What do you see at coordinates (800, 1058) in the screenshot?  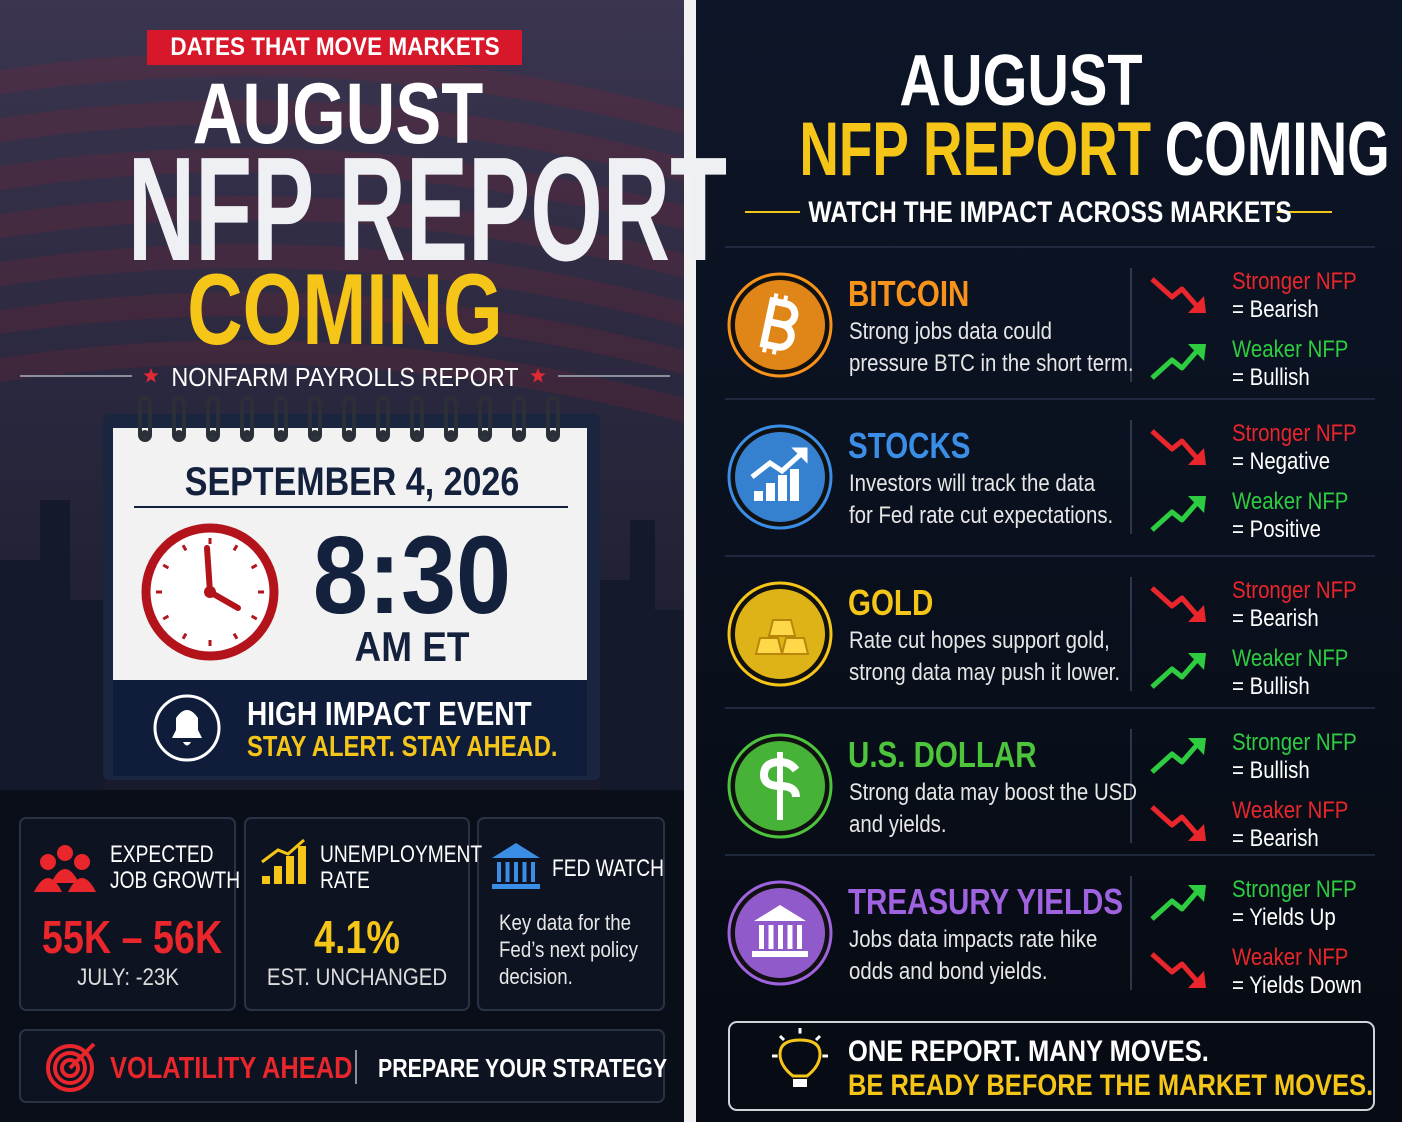 I see `bulb-icon` at bounding box center [800, 1058].